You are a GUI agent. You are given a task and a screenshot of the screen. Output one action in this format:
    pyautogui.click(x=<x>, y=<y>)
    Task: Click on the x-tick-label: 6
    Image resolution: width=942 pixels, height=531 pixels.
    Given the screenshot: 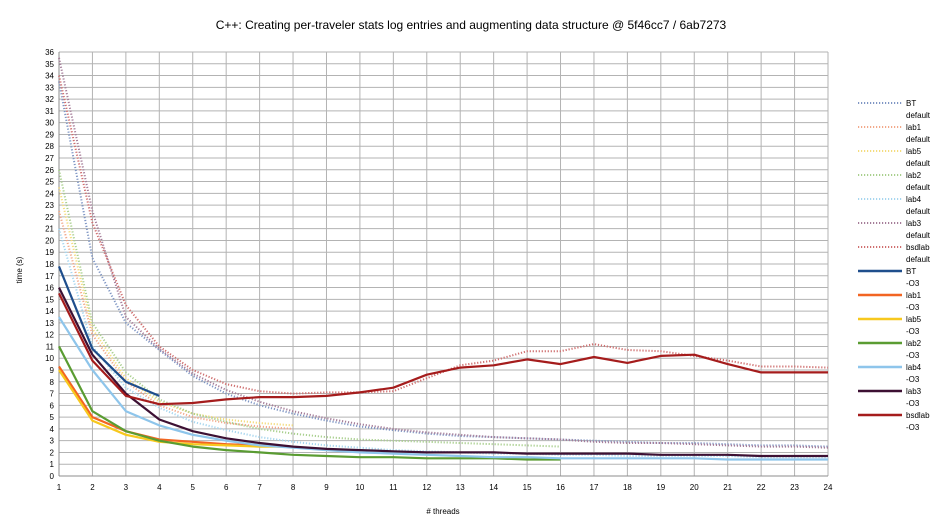 What is the action you would take?
    pyautogui.click(x=226, y=487)
    